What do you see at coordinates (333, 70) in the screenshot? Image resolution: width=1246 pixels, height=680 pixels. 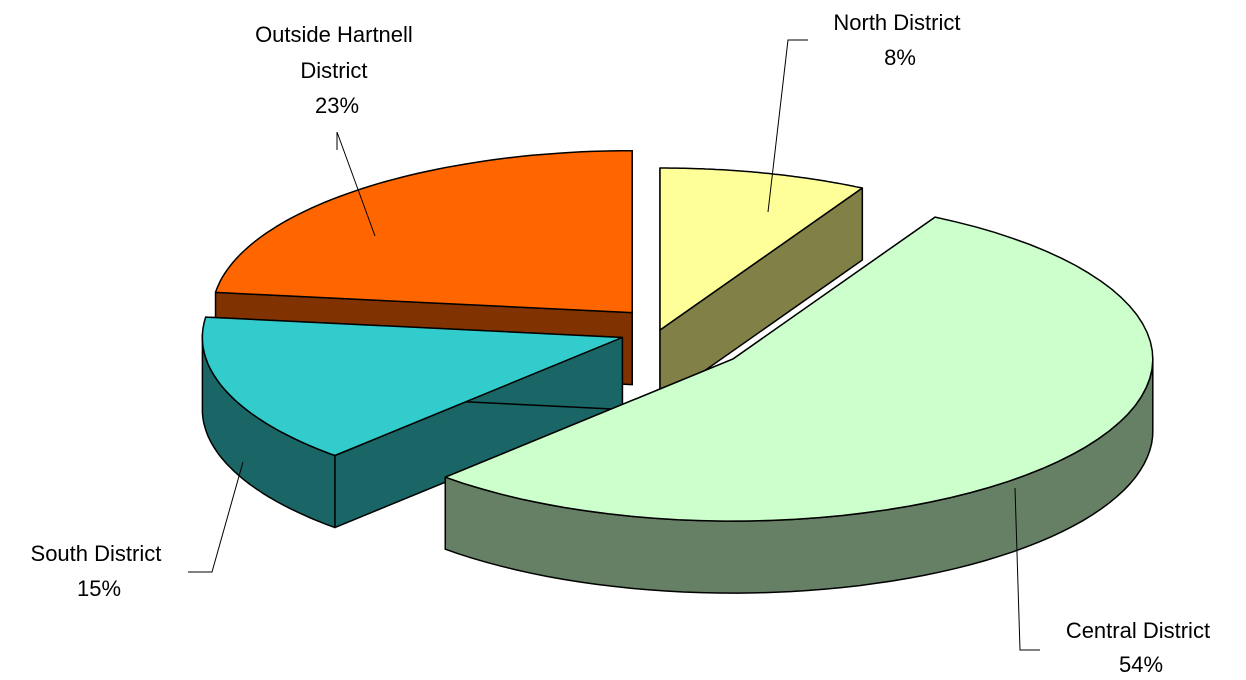 I see `slice-name-outside-line2: District` at bounding box center [333, 70].